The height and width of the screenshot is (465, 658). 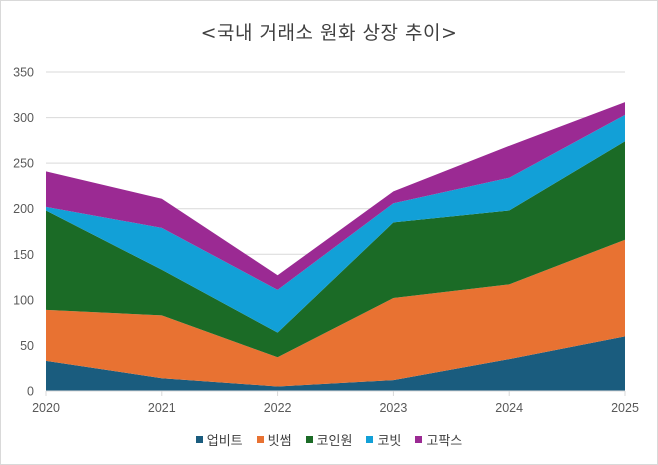 I want to click on legend: 업비트 빗썸 코인원 코빗 고팍스, so click(x=329, y=439).